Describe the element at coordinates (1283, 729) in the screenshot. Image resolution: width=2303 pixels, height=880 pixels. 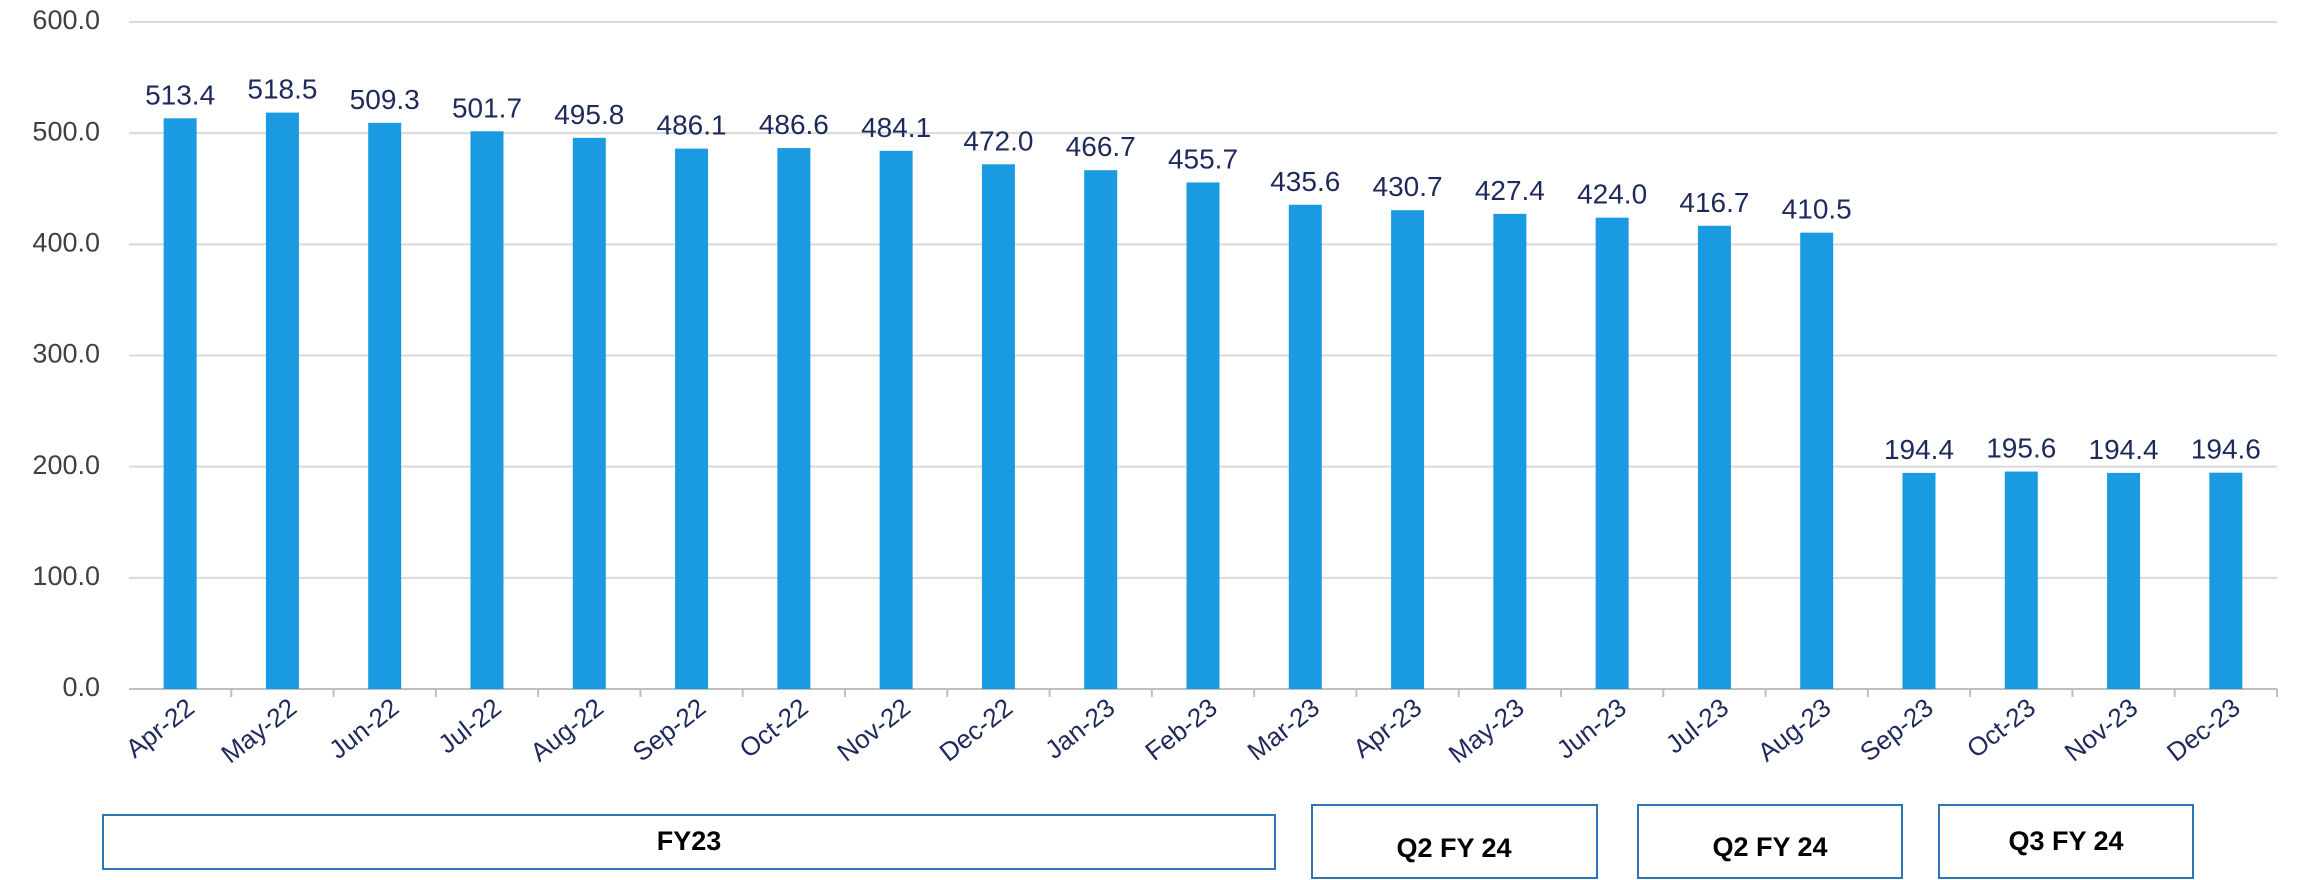
I see `x-tick-label: Mar-23` at that location.